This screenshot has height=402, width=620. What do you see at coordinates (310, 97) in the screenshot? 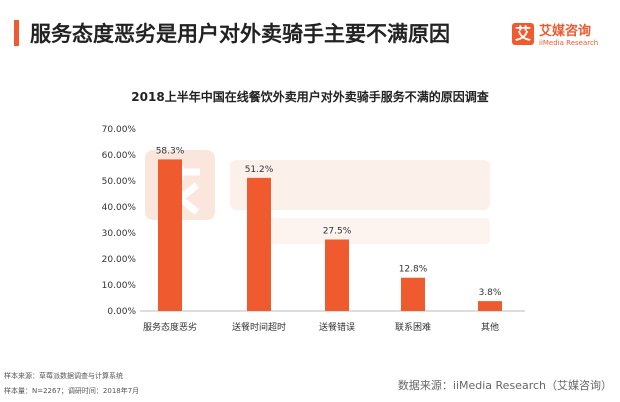
I see `chart-title: 2018上半年中国在线餐饮外卖用户对外卖骑手服务不满的原因调查` at bounding box center [310, 97].